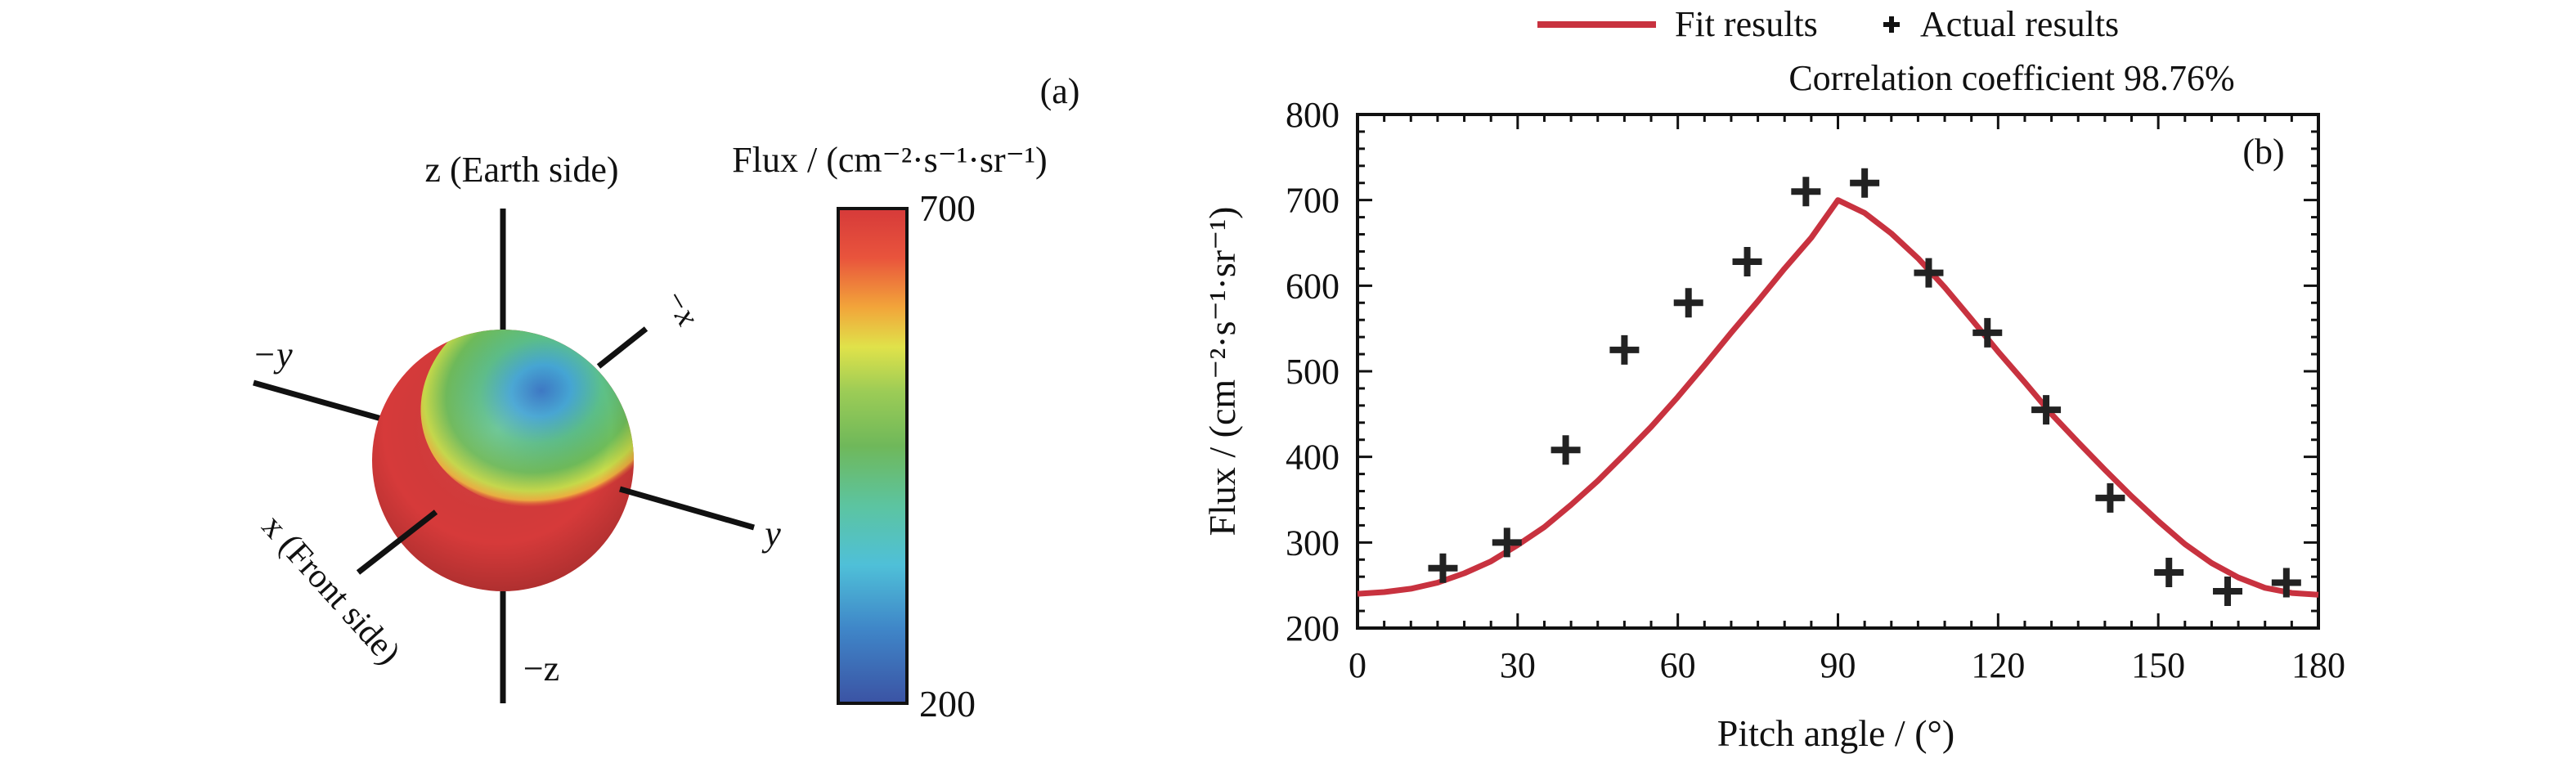 The height and width of the screenshot is (763, 2576). What do you see at coordinates (622, 347) in the screenshot?
I see `axis-x-negative` at bounding box center [622, 347].